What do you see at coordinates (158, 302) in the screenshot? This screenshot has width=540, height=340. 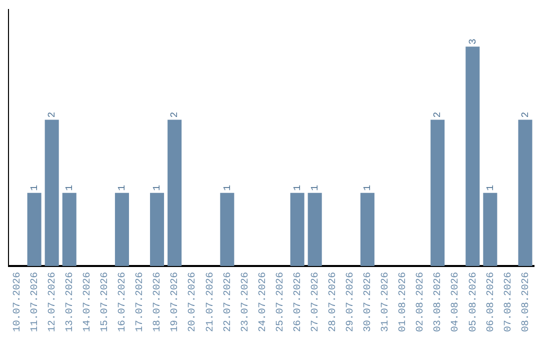 I see `x-tick-label: 18.07.2026` at bounding box center [158, 302].